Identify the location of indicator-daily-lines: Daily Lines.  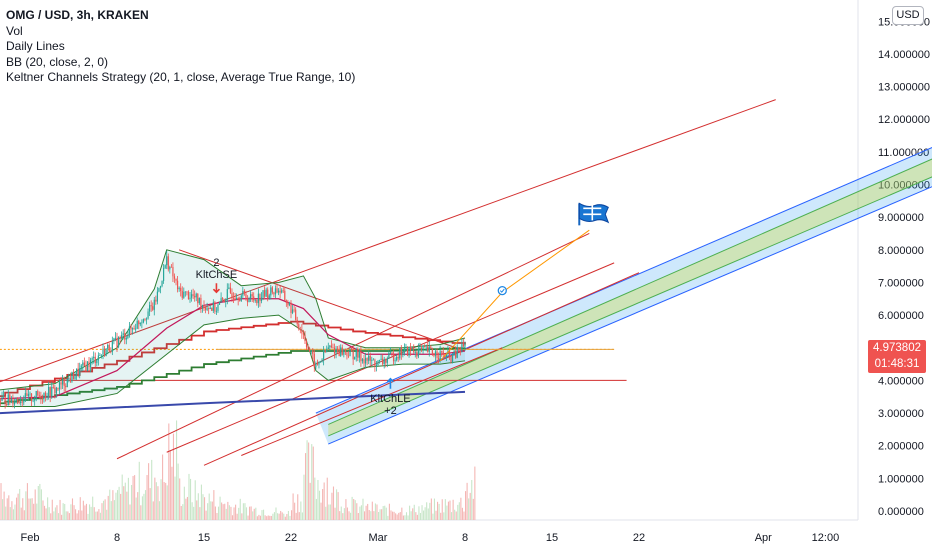
(180, 47).